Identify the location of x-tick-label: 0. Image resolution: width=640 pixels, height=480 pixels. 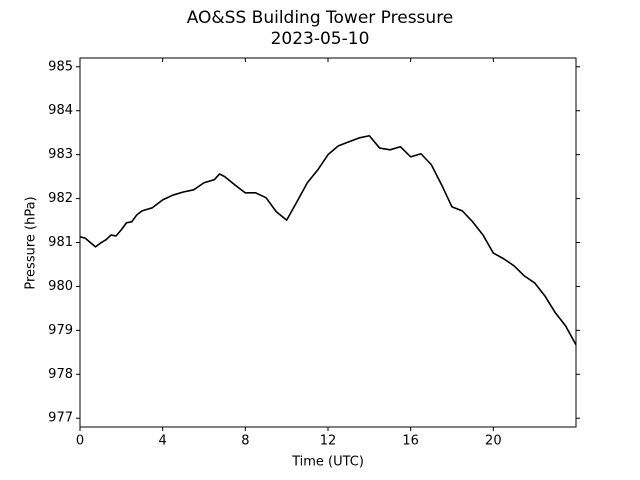
(80, 441).